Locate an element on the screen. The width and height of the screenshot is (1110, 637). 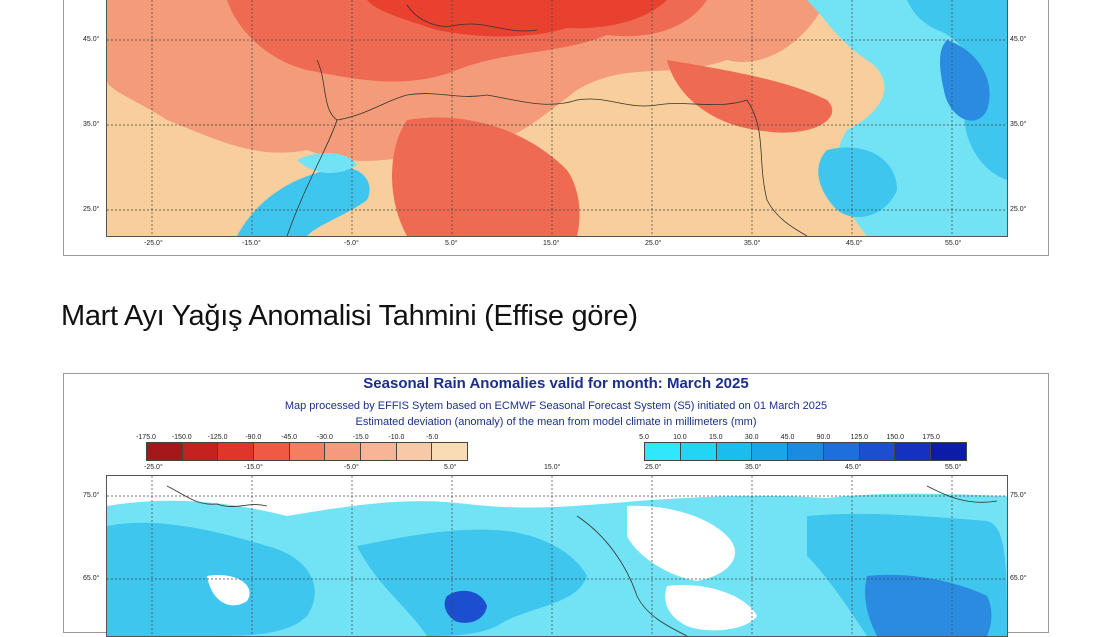
bottom-lon-tick: 15.0° is located at coordinates (552, 467).